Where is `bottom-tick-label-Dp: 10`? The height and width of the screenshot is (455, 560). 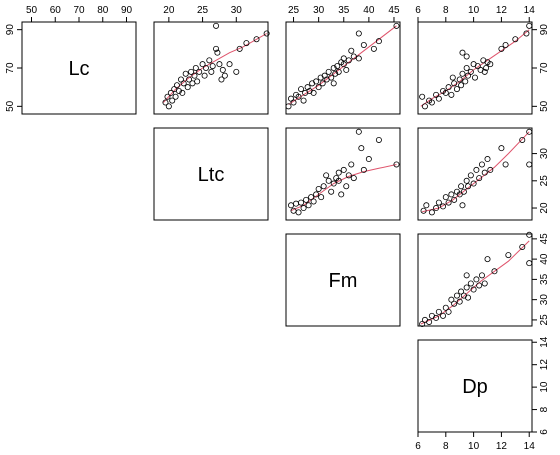
bottom-tick-label-Dp: 10 is located at coordinates (474, 446).